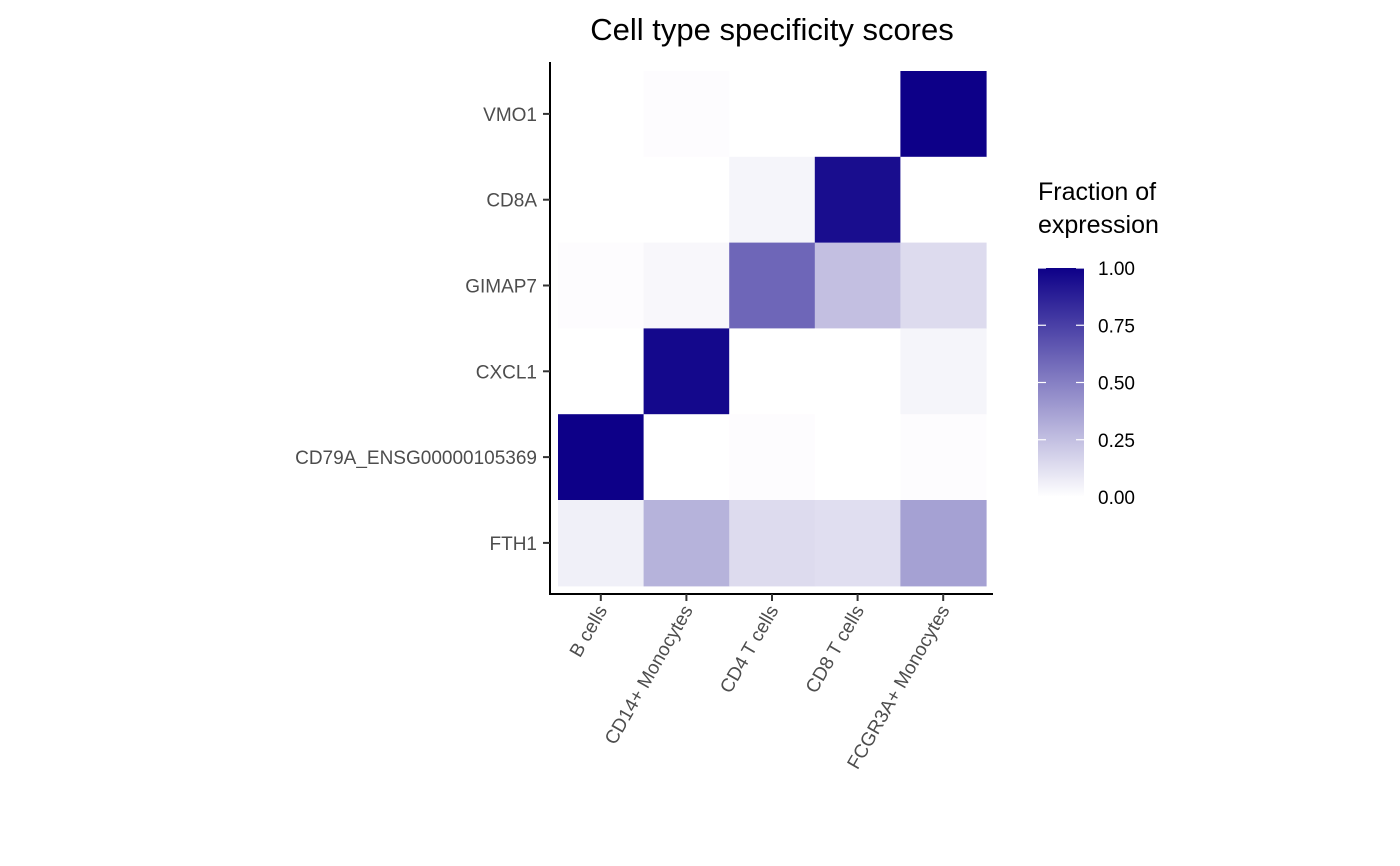  Describe the element at coordinates (514, 544) in the screenshot. I see `y-tick-label: FTH1` at that location.